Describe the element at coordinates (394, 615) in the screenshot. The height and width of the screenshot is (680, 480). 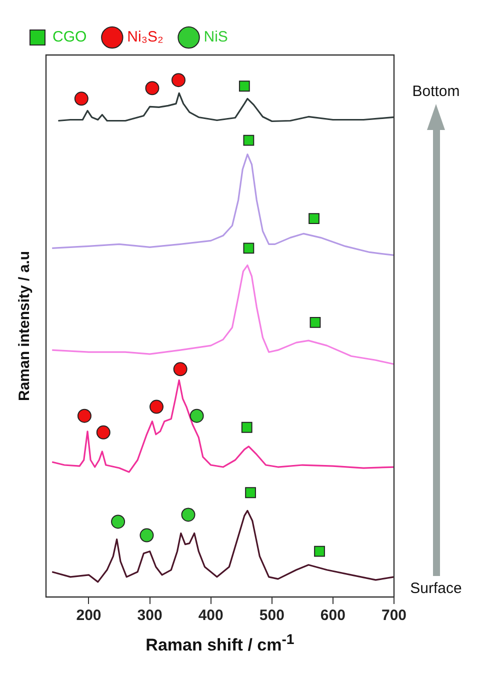
I see `x-tick-label: 700` at that location.